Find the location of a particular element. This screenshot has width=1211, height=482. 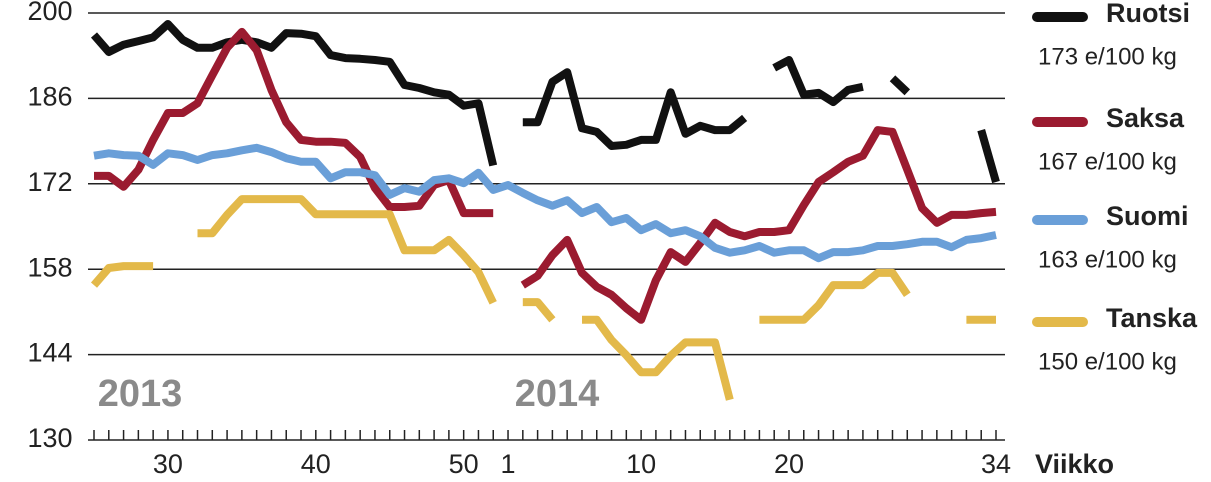

y-tick-label: 144 is located at coordinates (49, 353).